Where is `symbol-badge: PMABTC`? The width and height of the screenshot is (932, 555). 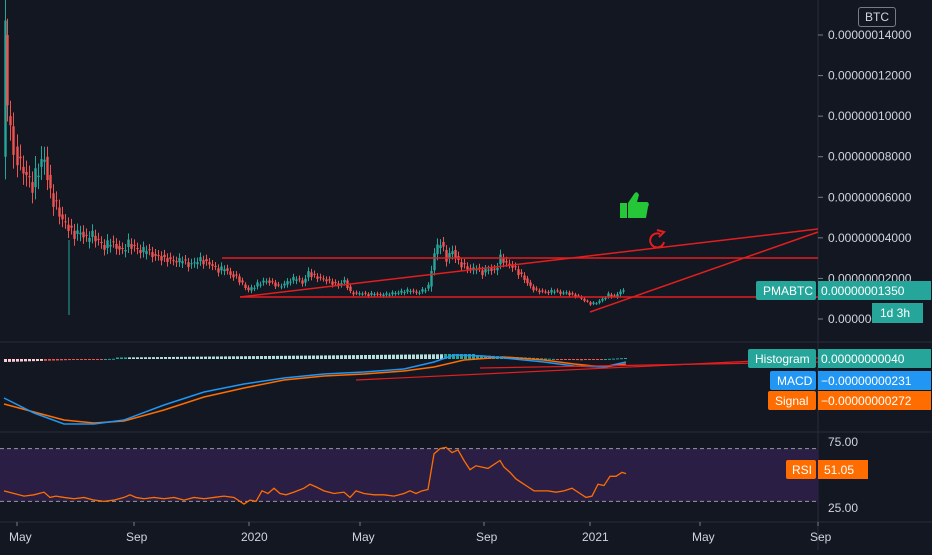 symbol-badge: PMABTC is located at coordinates (788, 291).